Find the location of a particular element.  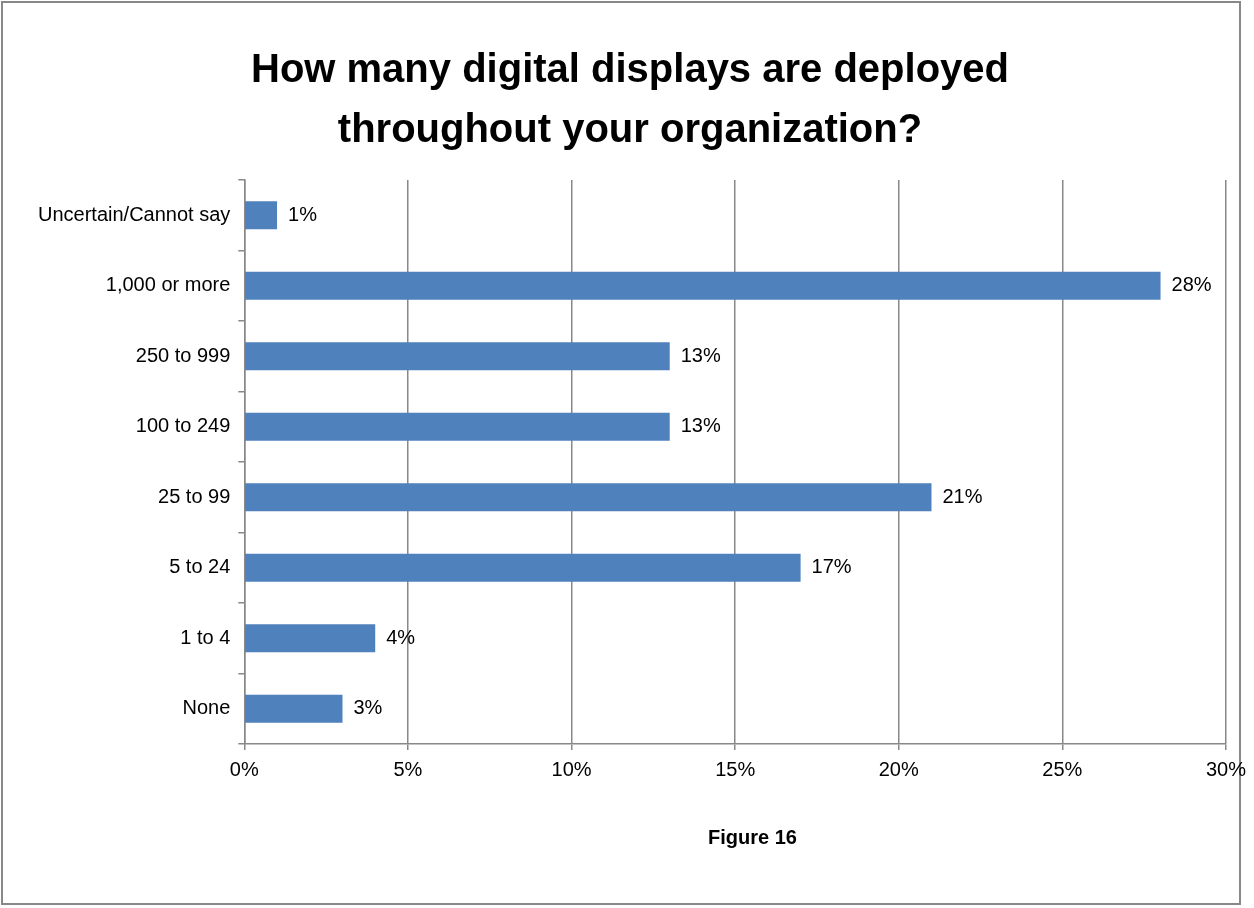

data-label: 21% is located at coordinates (962, 495).